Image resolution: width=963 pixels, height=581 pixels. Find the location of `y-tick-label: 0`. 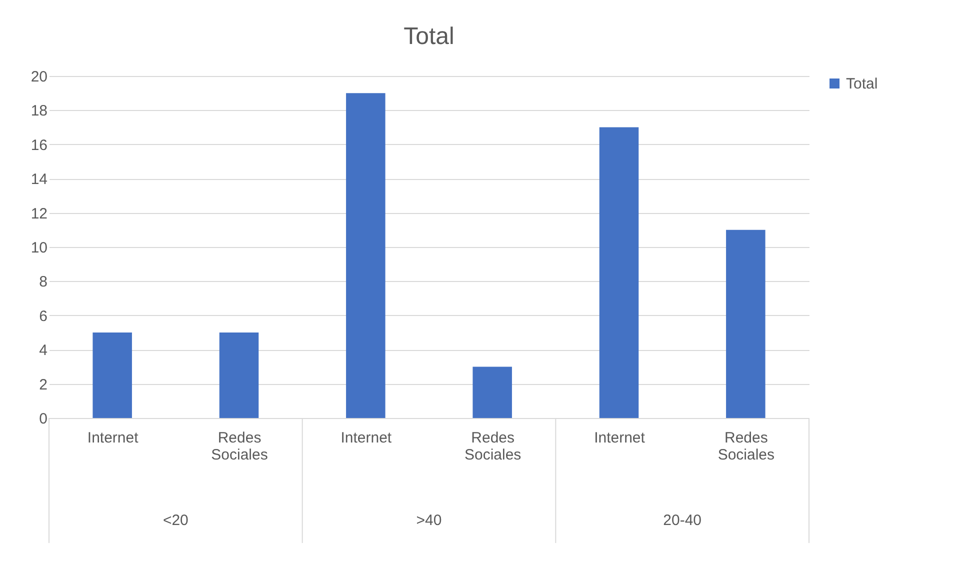

y-tick-label: 0 is located at coordinates (43, 419).